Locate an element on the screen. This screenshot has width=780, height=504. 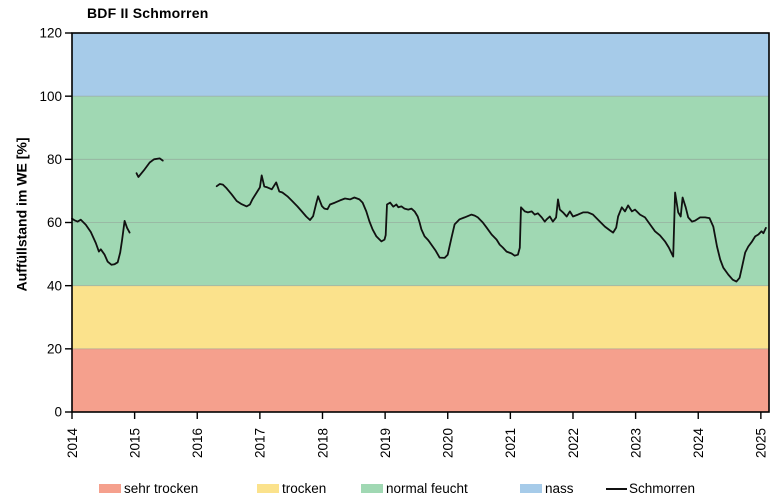
y-tick-label: 0 is located at coordinates (58, 412).